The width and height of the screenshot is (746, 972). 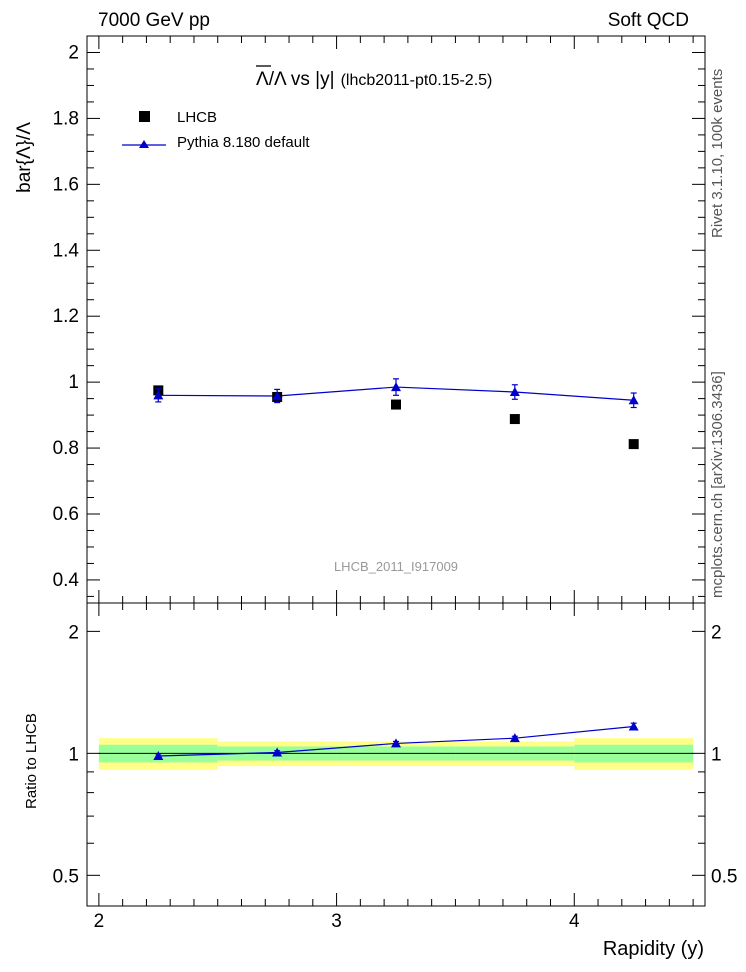 What do you see at coordinates (73, 632) in the screenshot?
I see `ratio-tick-label: 2` at bounding box center [73, 632].